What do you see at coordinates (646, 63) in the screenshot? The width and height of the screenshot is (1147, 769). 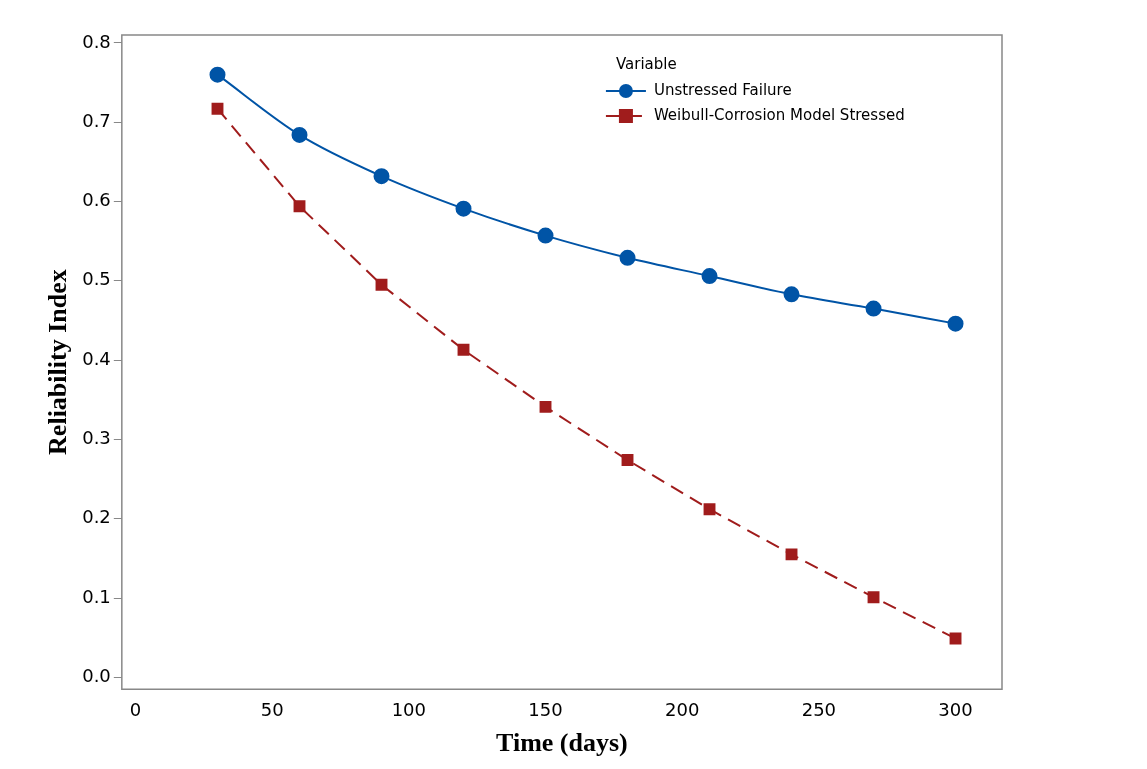 I see `legend-title: Variable` at bounding box center [646, 63].